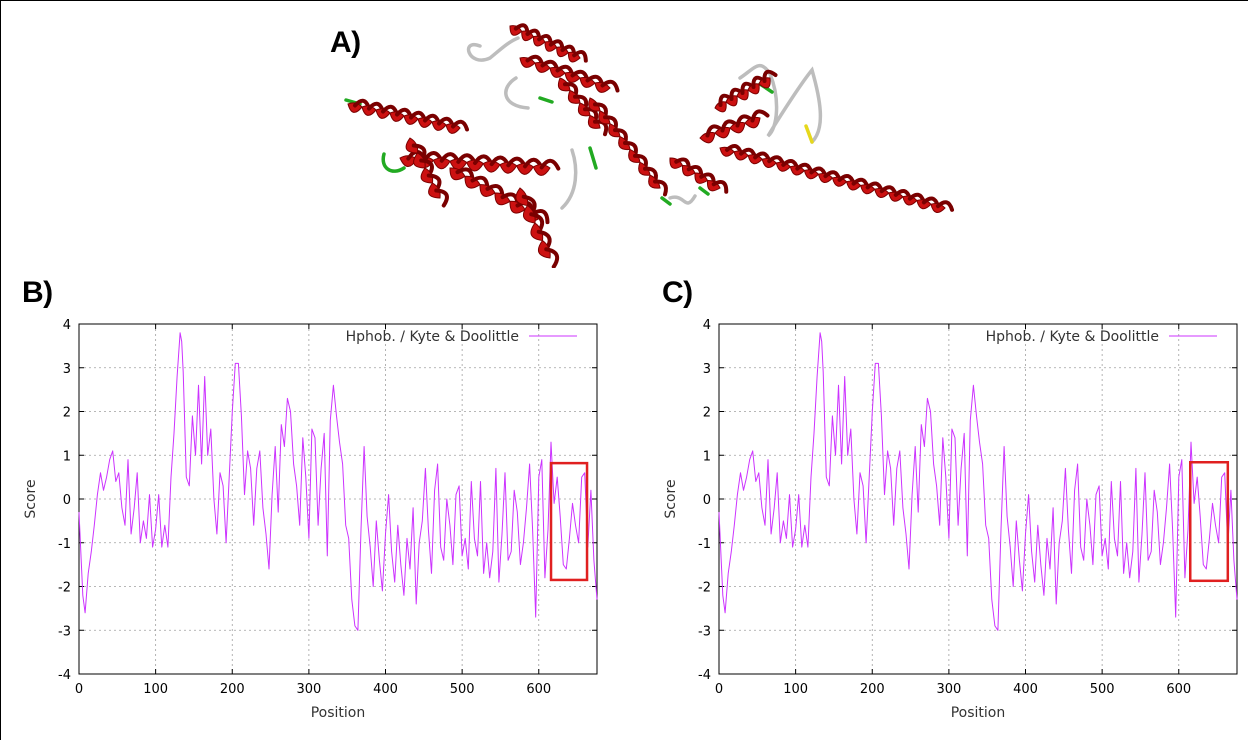 This screenshot has height=740, width=1248. I want to click on helix-top, so click(548, 43).